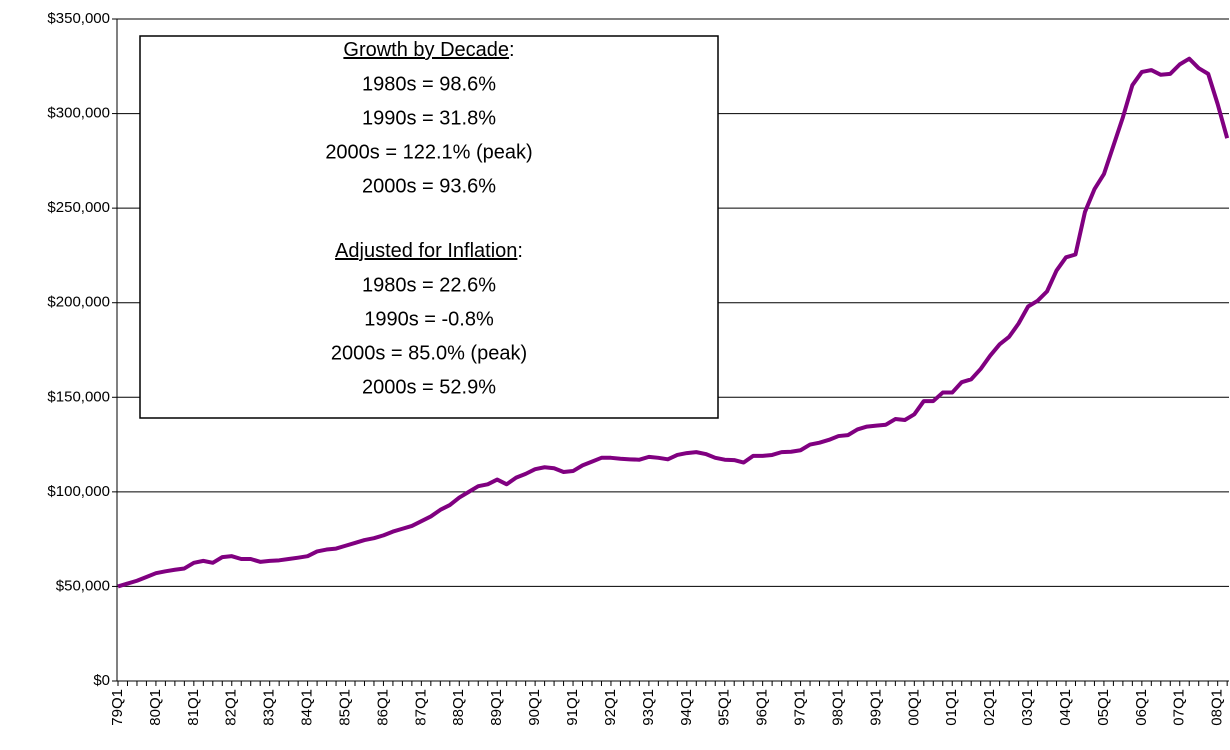 The image size is (1230, 750). What do you see at coordinates (78, 491) in the screenshot?
I see `y-tick-label: $100,000` at bounding box center [78, 491].